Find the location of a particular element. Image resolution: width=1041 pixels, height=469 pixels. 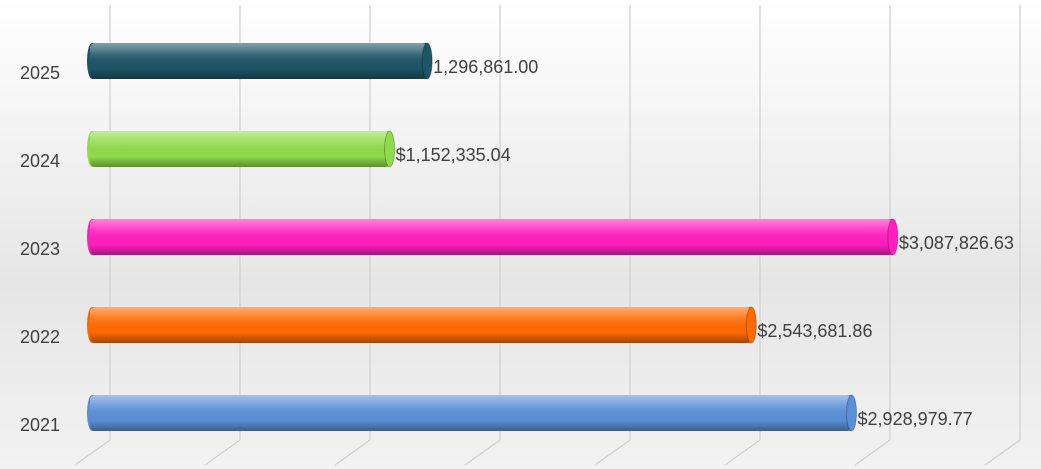

data-label: $1,152,335.04 is located at coordinates (453, 155).